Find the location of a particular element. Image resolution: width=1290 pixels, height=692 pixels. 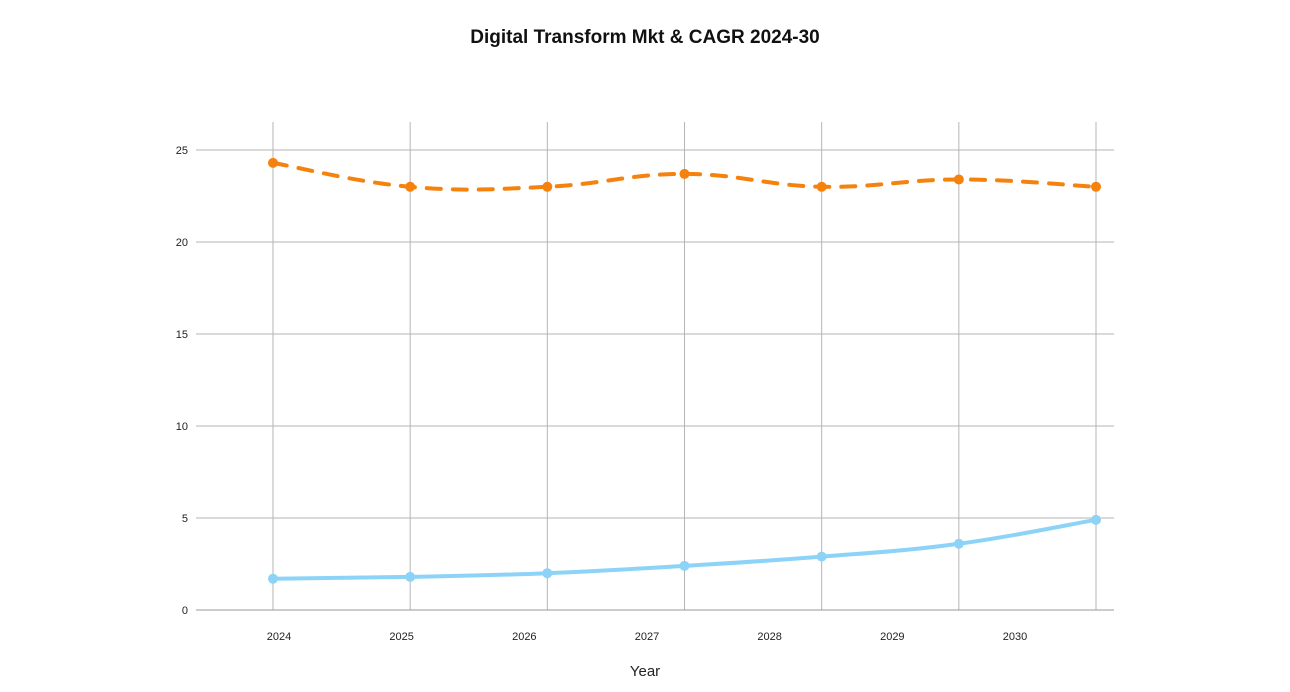

y-tick-label: 0 is located at coordinates (185, 611).